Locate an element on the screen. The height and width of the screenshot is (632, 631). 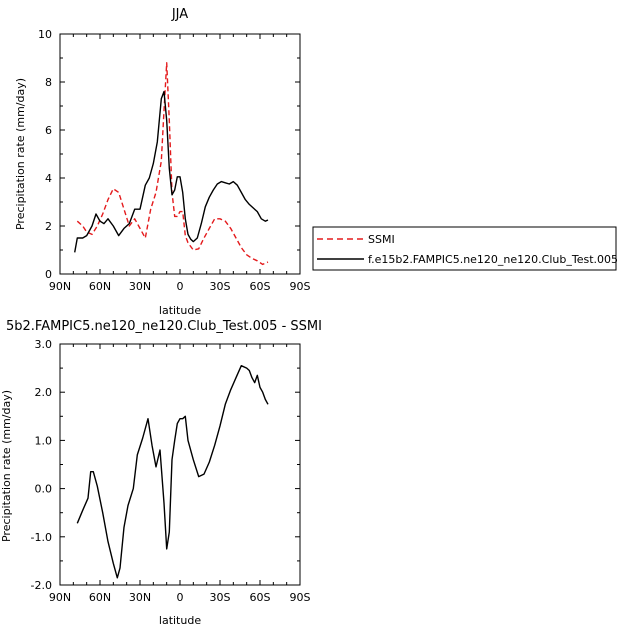
bottom-x-tick-label: 60S is located at coordinates (260, 597).